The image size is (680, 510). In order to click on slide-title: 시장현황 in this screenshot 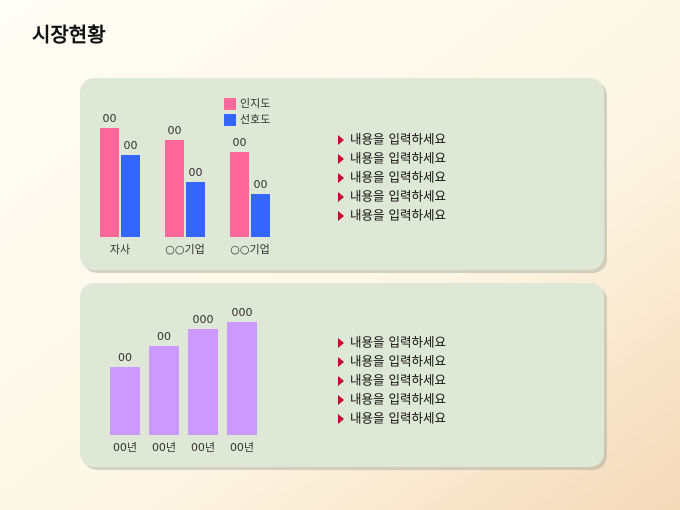, I will do `click(69, 35)`.